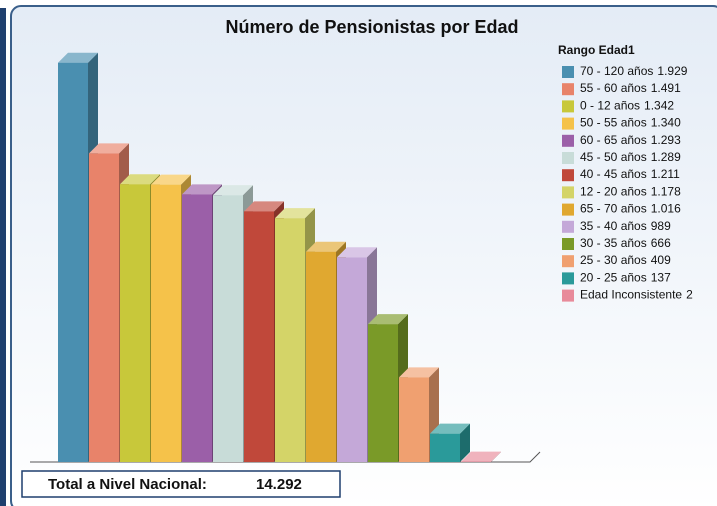 The image size is (717, 506). I want to click on legend-category: 35 - 40 años, so click(613, 226).